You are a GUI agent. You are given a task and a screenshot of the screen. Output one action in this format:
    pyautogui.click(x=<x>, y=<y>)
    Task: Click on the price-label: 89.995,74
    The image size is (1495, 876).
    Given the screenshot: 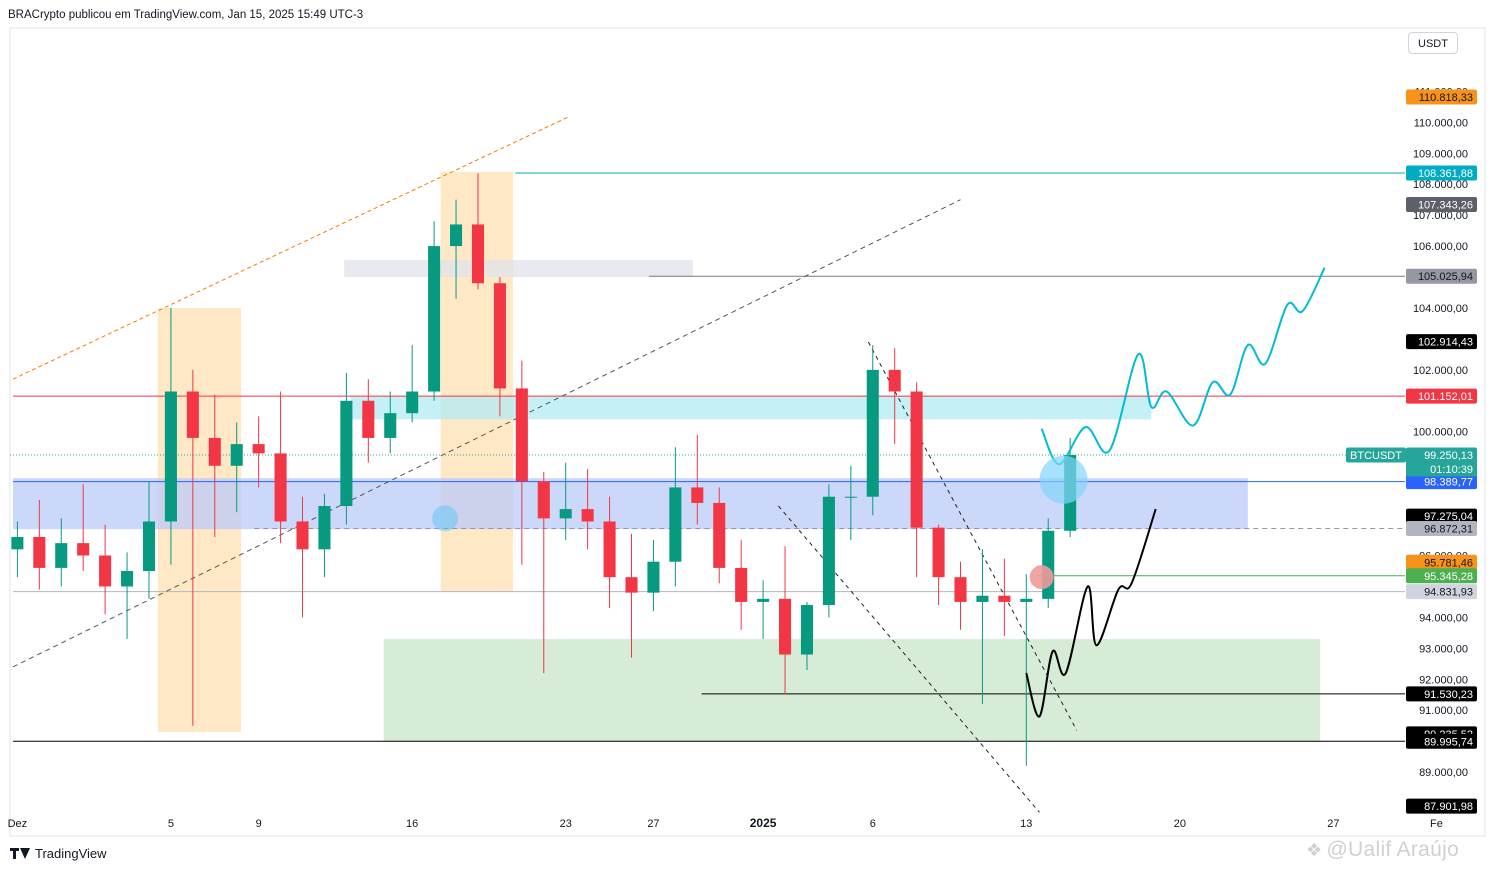 What is the action you would take?
    pyautogui.click(x=1441, y=741)
    